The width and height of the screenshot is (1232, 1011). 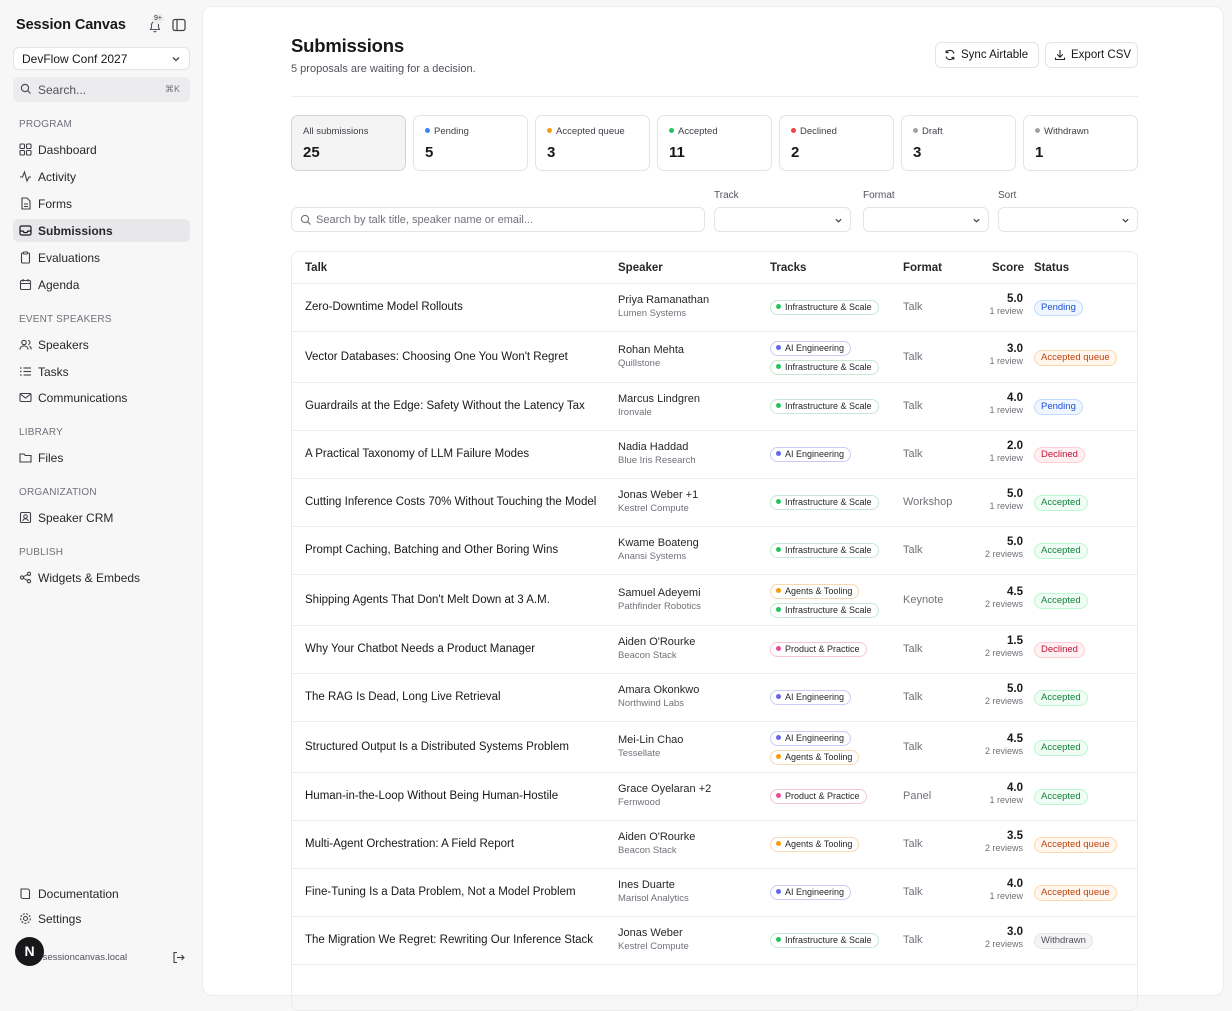 I want to click on speaker-company: Blue Iris Research, so click(x=657, y=460).